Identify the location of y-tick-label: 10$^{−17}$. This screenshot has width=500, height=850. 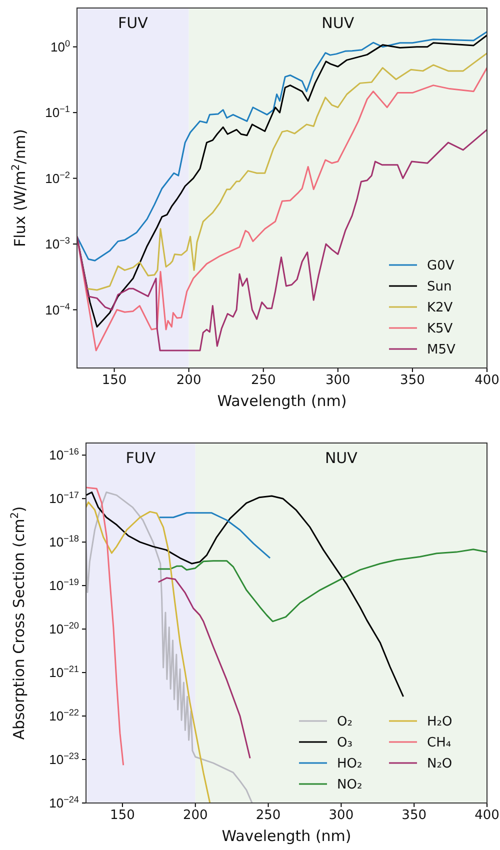
(64, 498).